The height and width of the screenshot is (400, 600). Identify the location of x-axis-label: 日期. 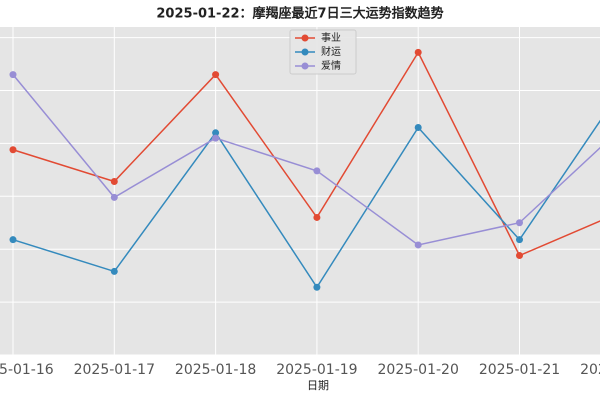
(318, 385).